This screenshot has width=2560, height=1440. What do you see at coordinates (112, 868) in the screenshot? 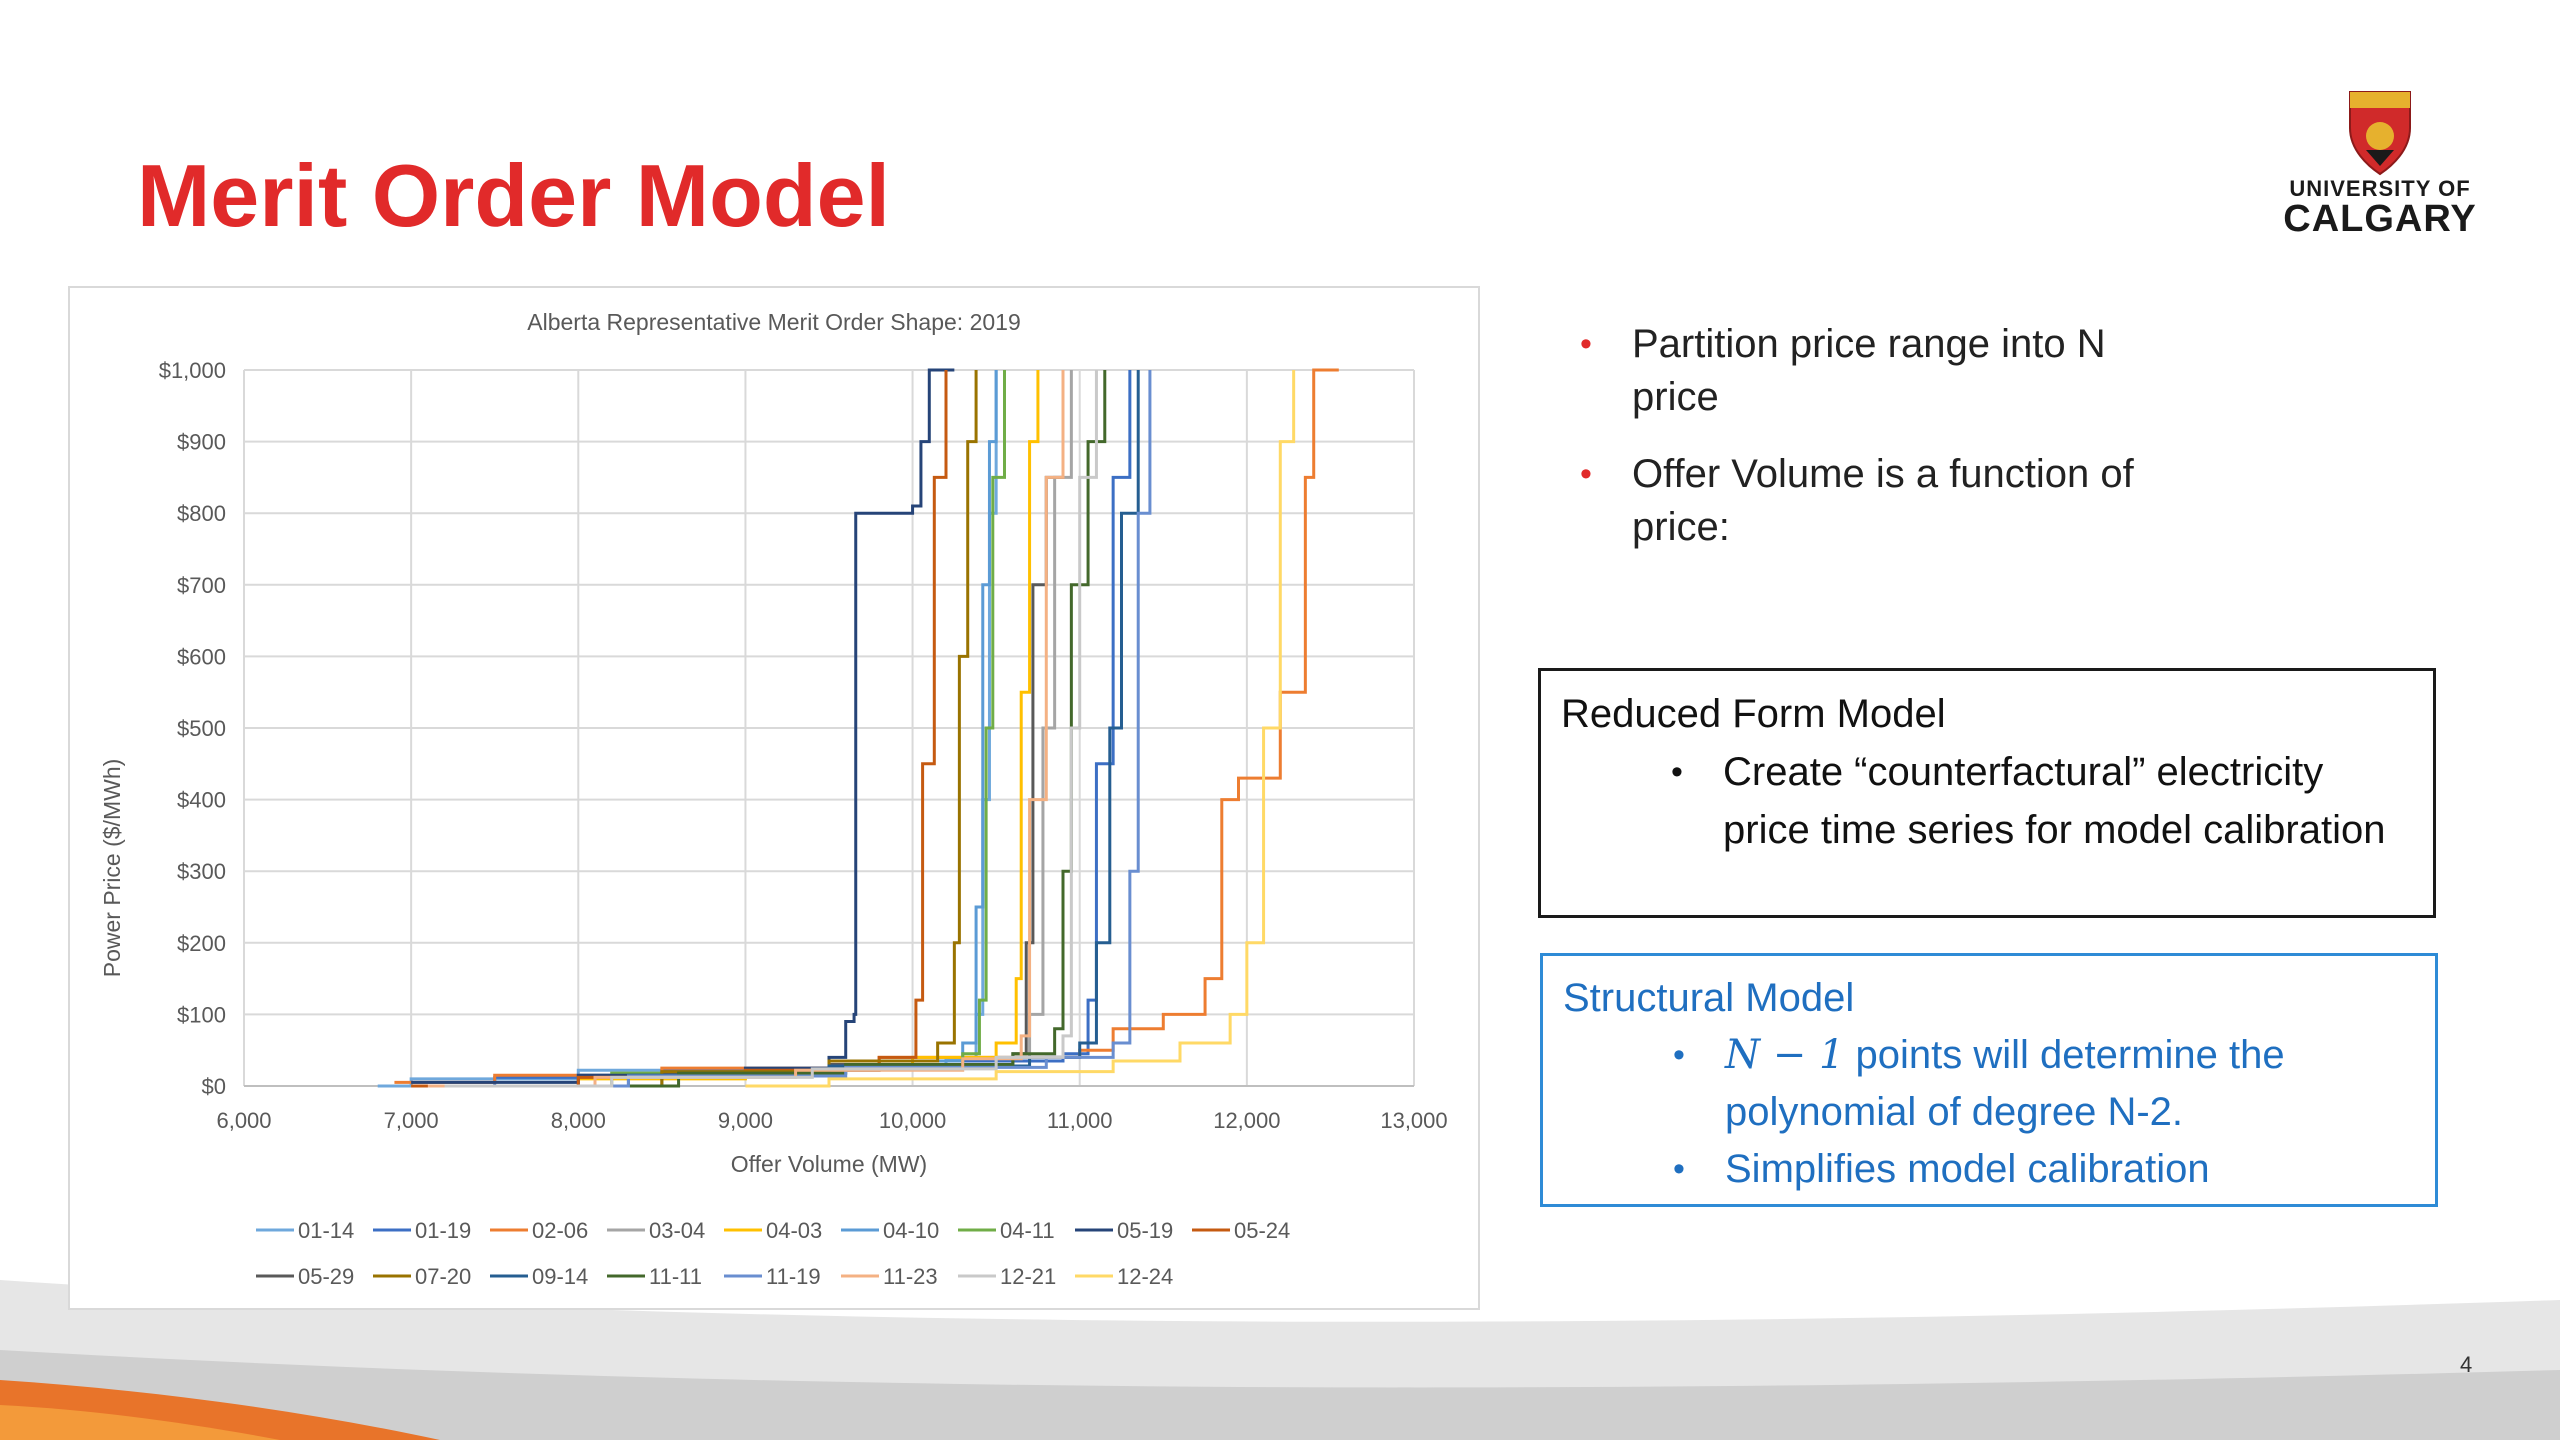
I see `y-axis-label: Power Price ($/MWh)` at bounding box center [112, 868].